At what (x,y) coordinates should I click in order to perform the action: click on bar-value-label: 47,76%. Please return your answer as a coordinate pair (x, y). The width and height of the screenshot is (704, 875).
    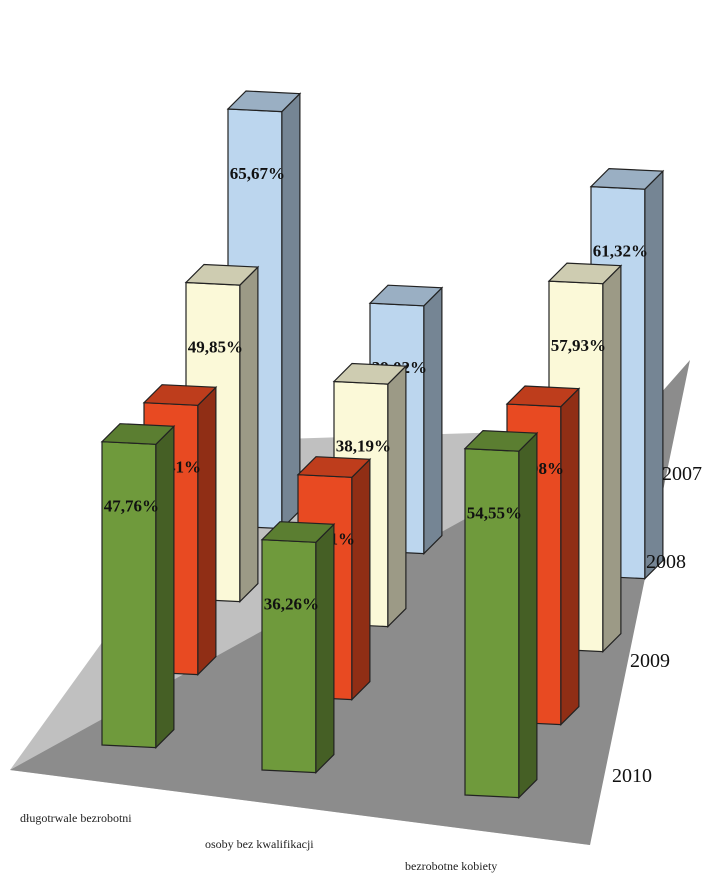
    Looking at the image, I should click on (131, 506).